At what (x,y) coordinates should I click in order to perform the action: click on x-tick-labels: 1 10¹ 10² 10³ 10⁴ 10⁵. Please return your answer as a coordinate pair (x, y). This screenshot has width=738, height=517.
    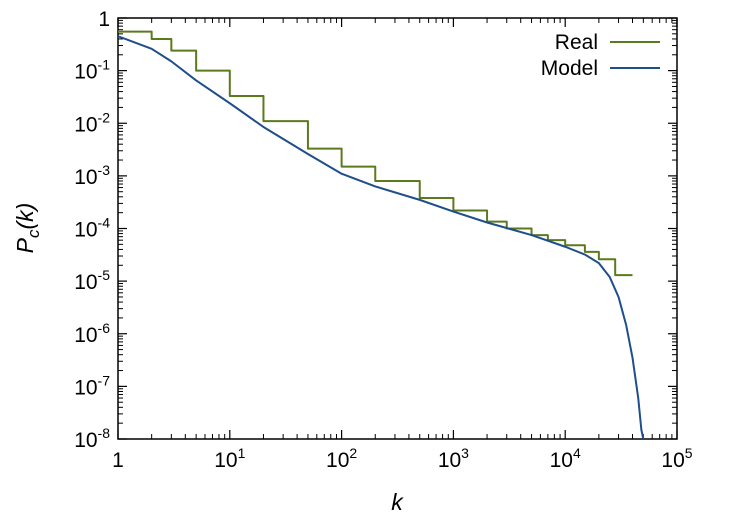
    Looking at the image, I should click on (402, 458).